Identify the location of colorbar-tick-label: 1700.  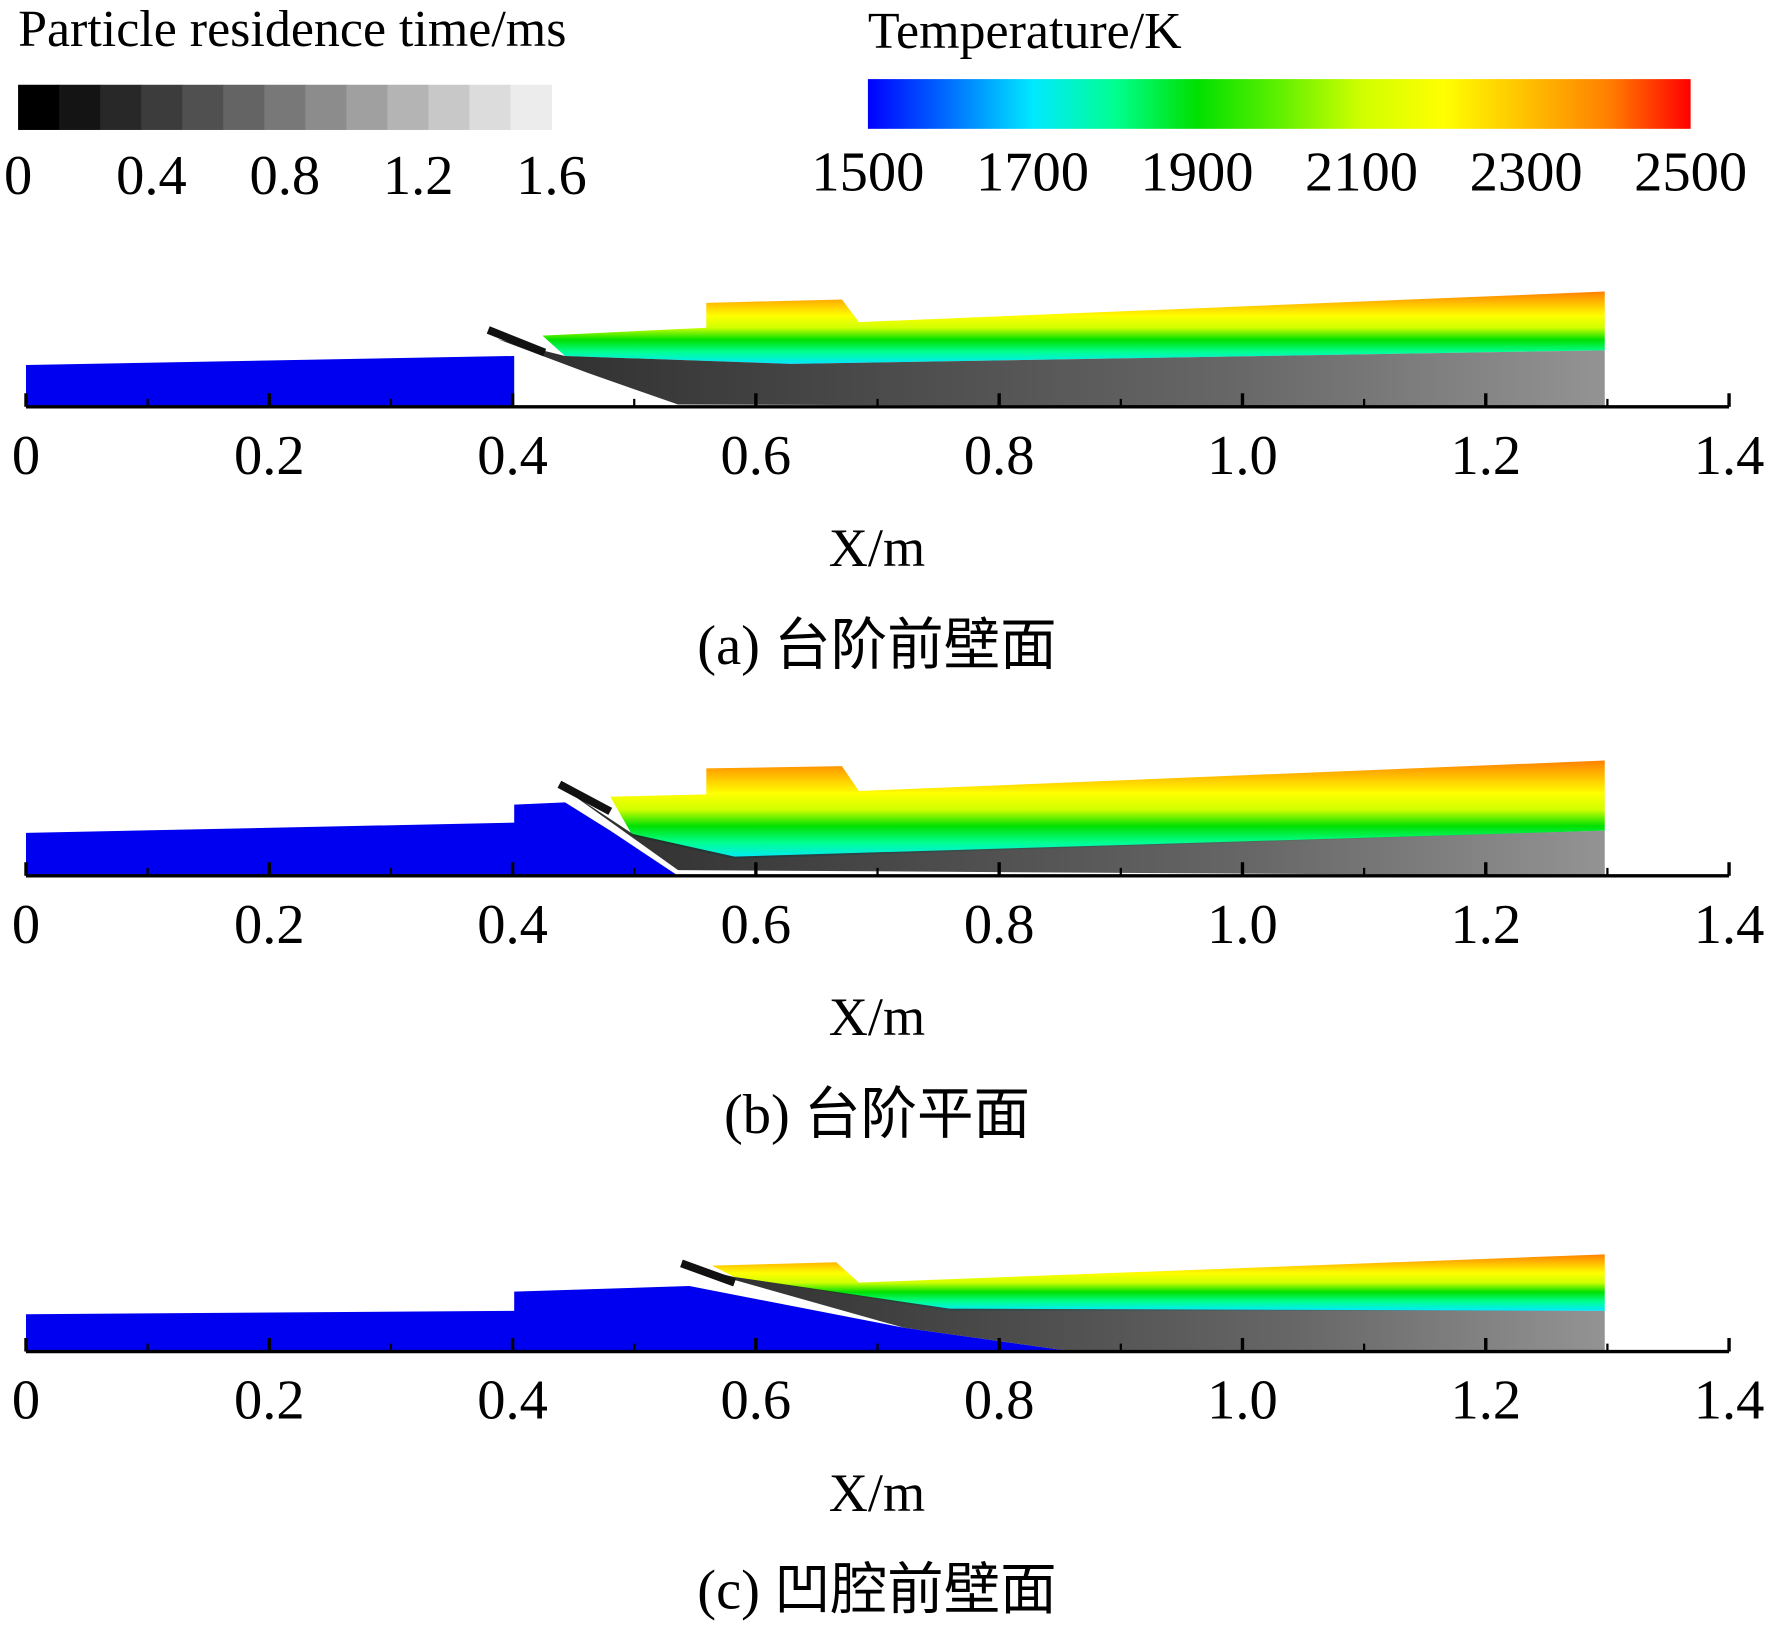
(1032, 172).